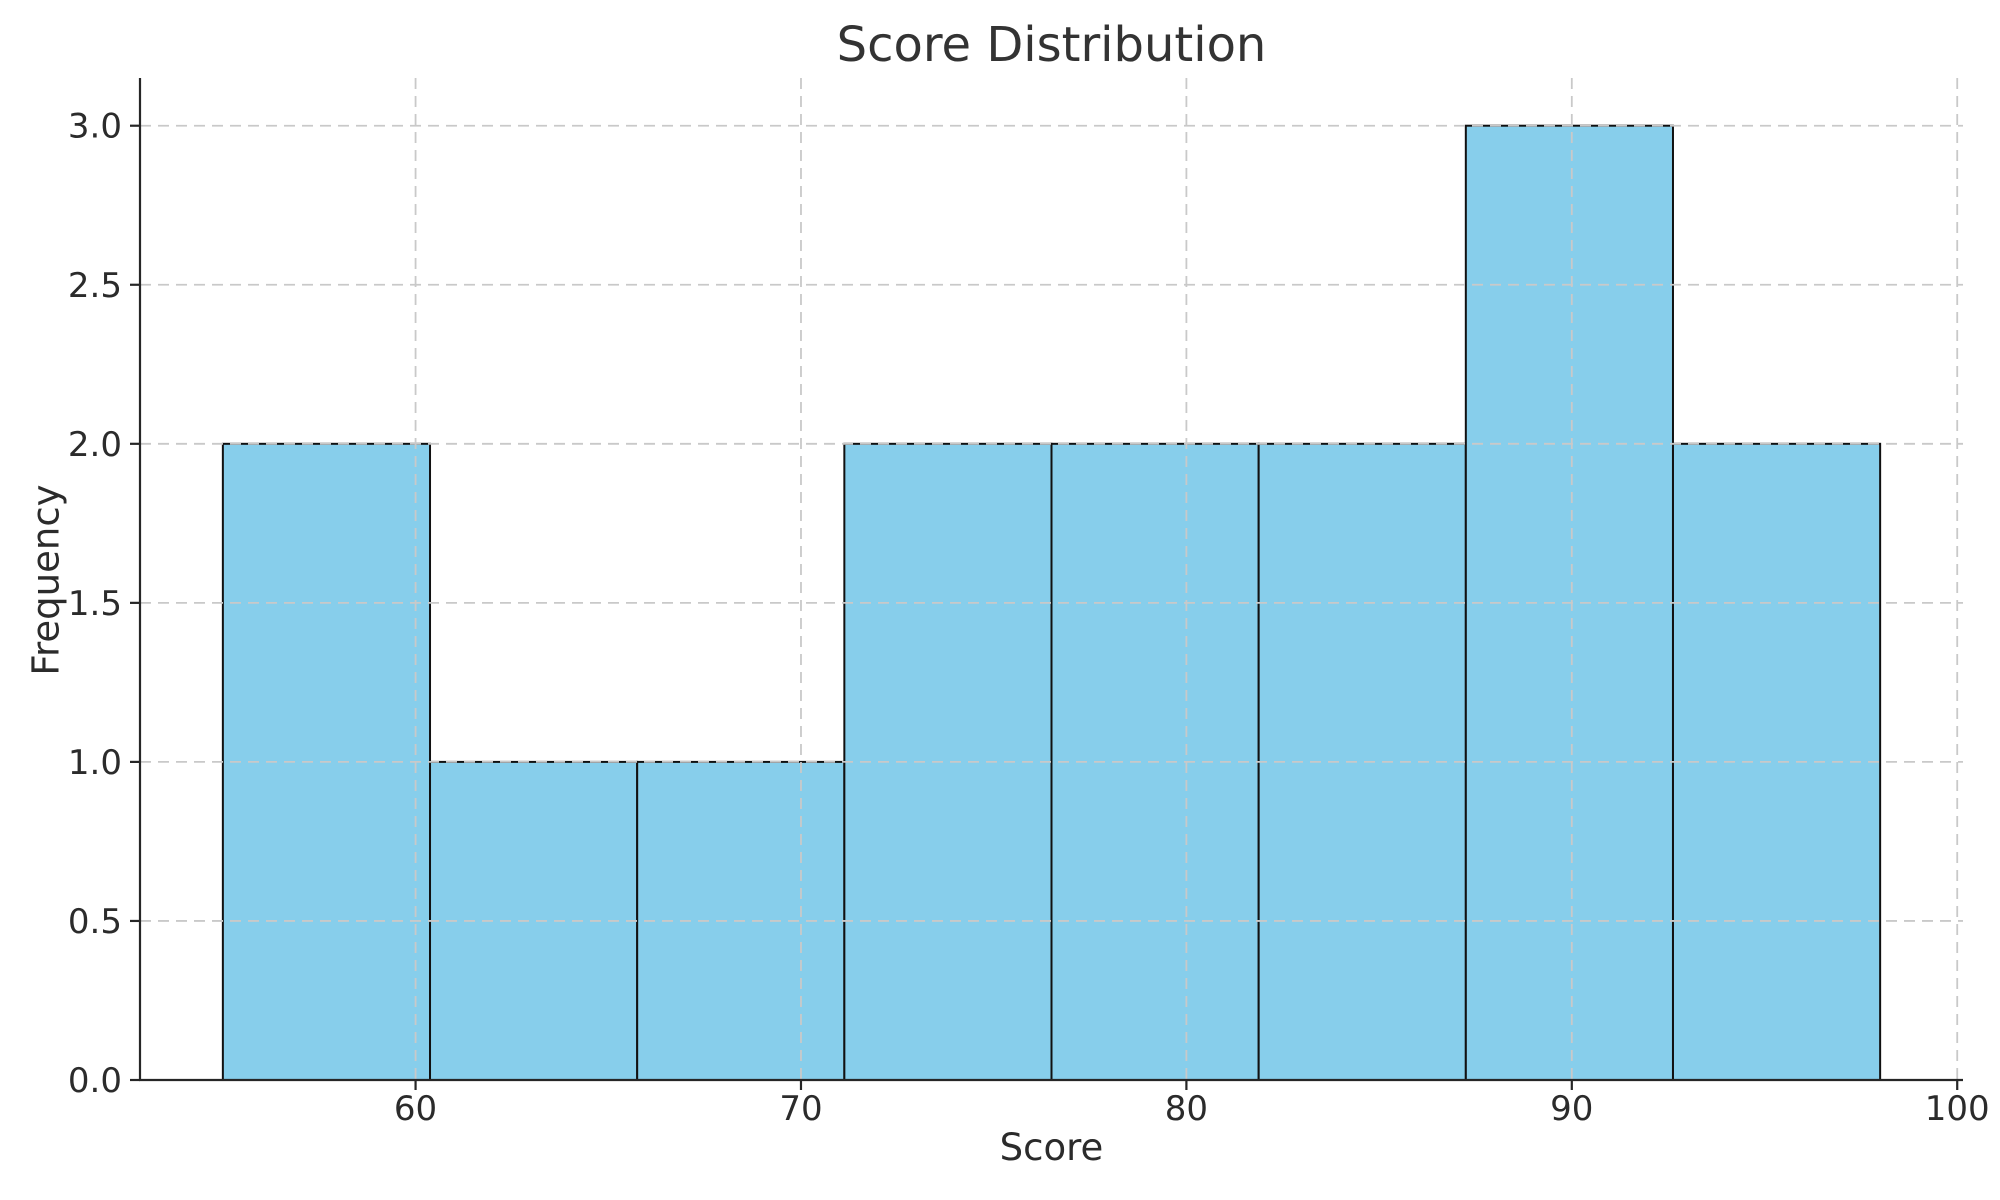 This screenshot has width=2000, height=1200. I want to click on y-tick-label: 1.0, so click(95, 763).